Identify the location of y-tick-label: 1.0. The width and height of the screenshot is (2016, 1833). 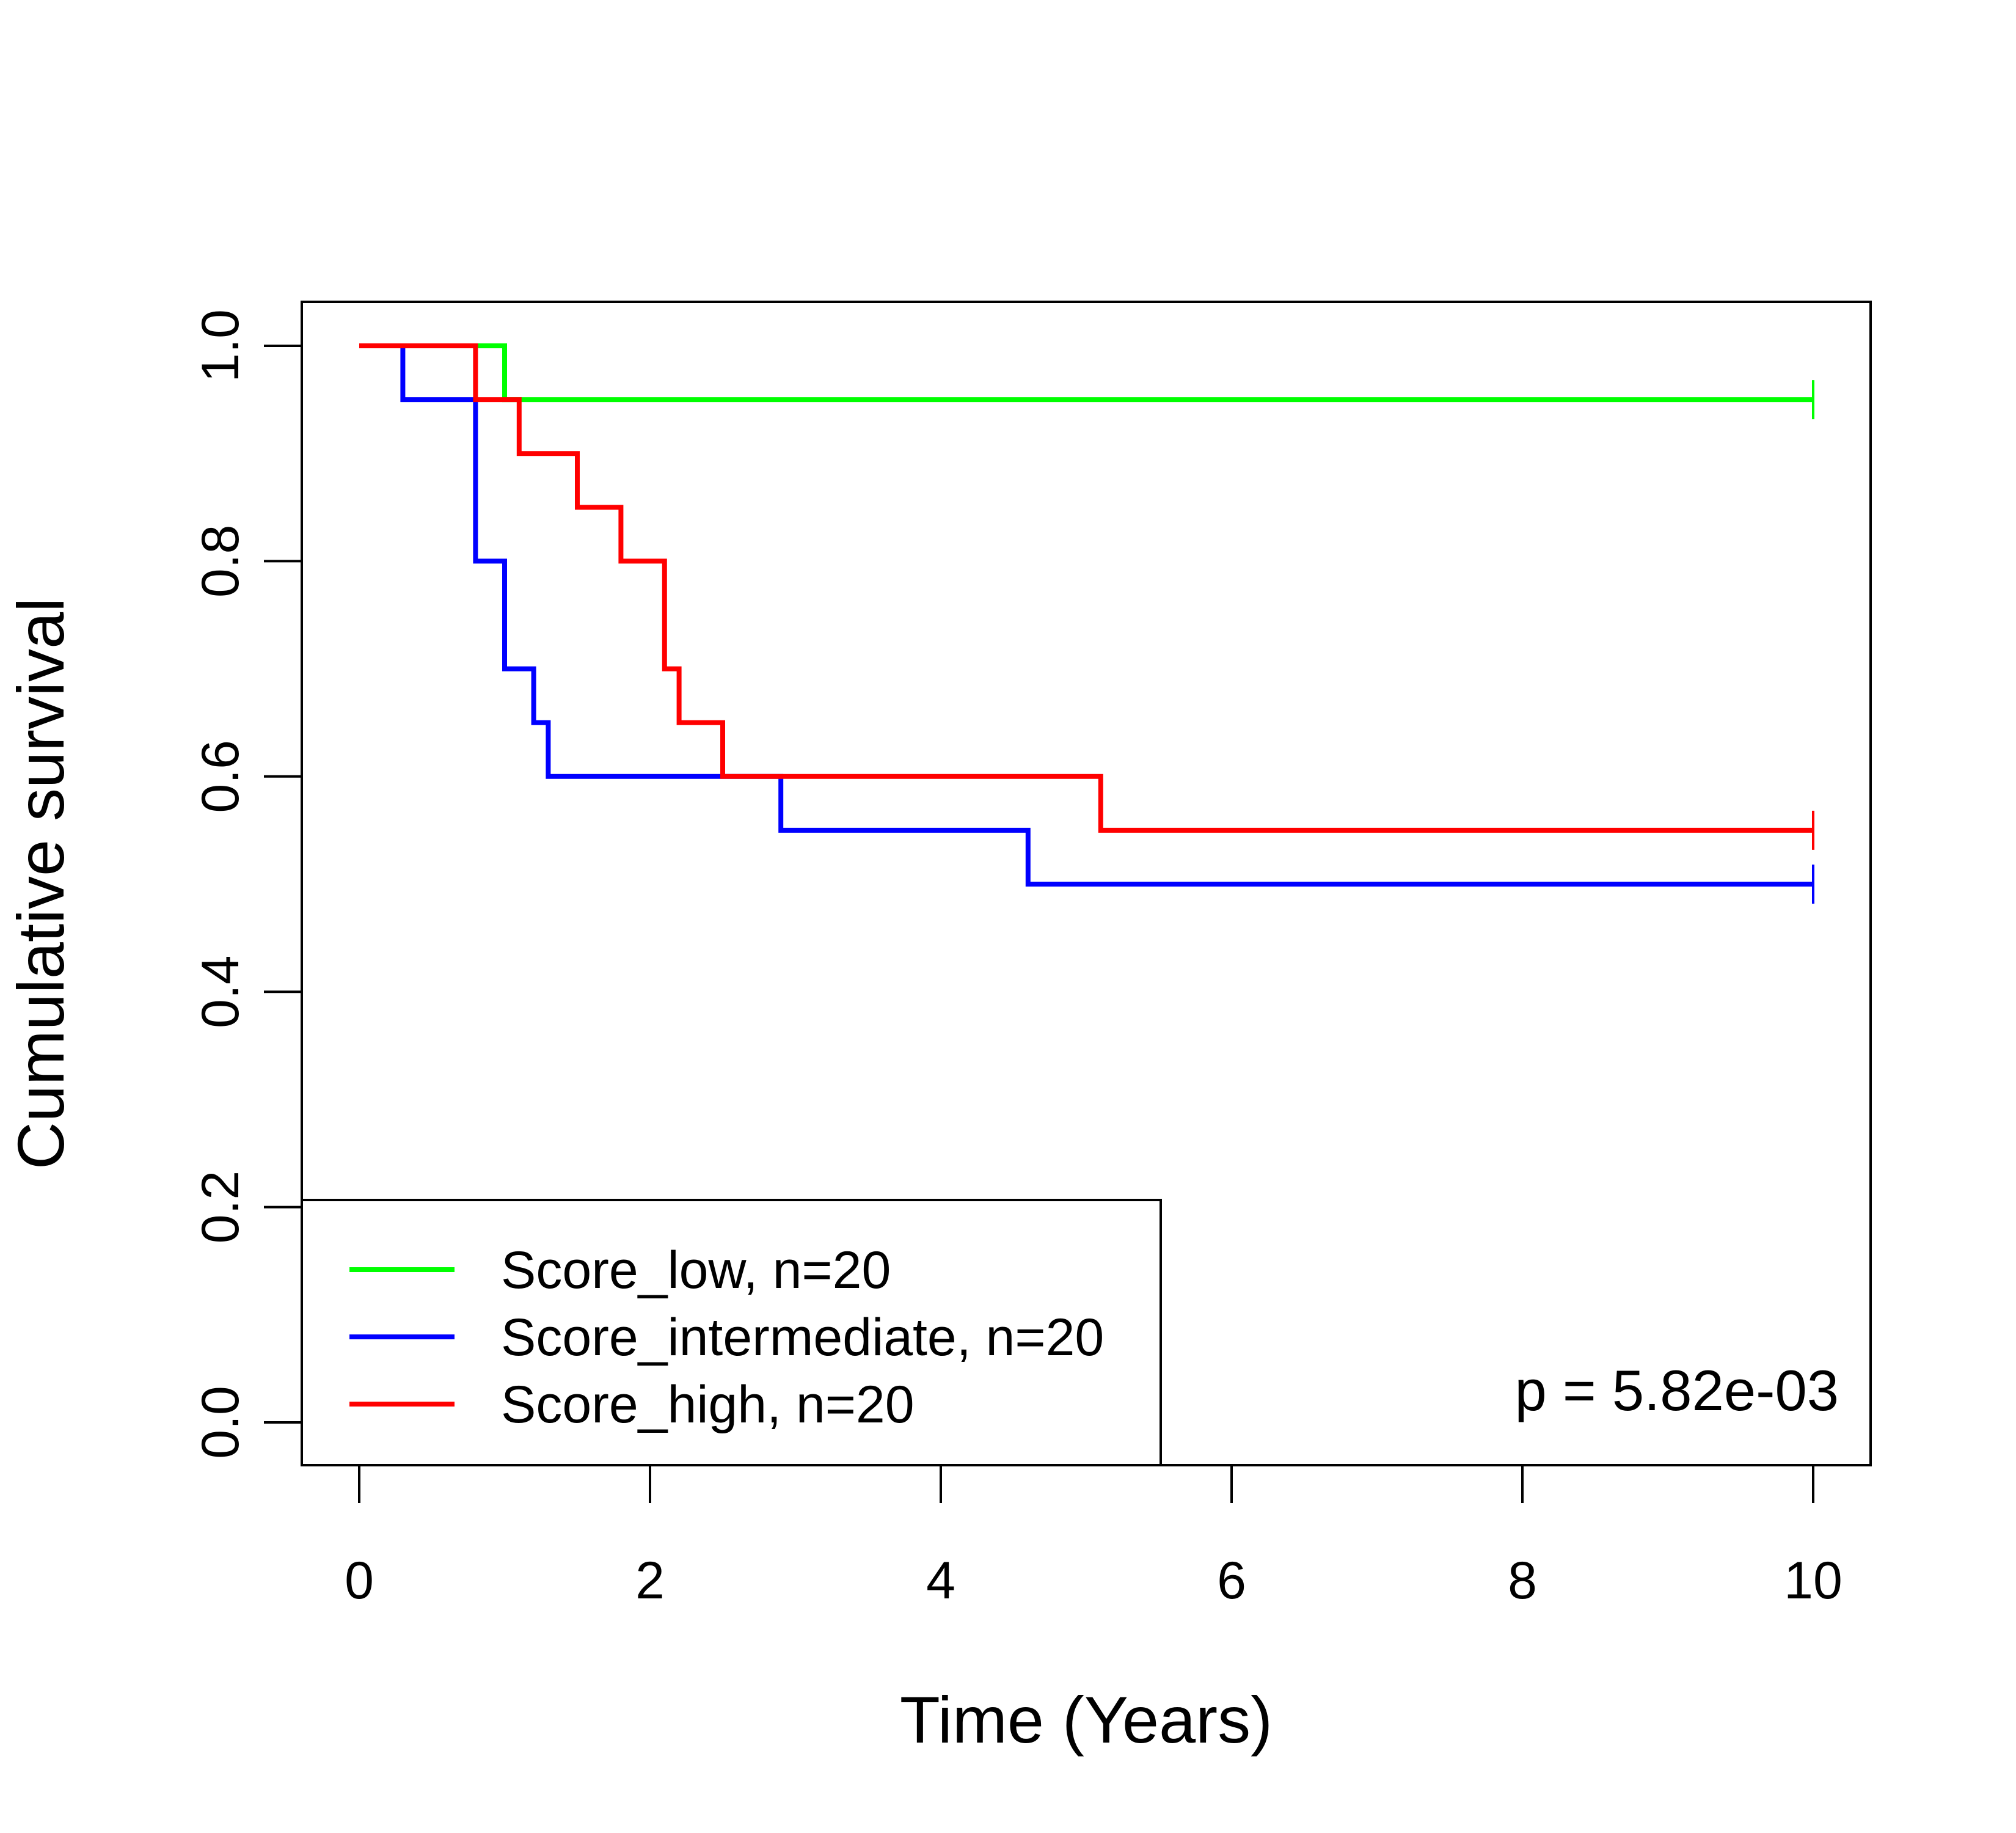
(221, 345).